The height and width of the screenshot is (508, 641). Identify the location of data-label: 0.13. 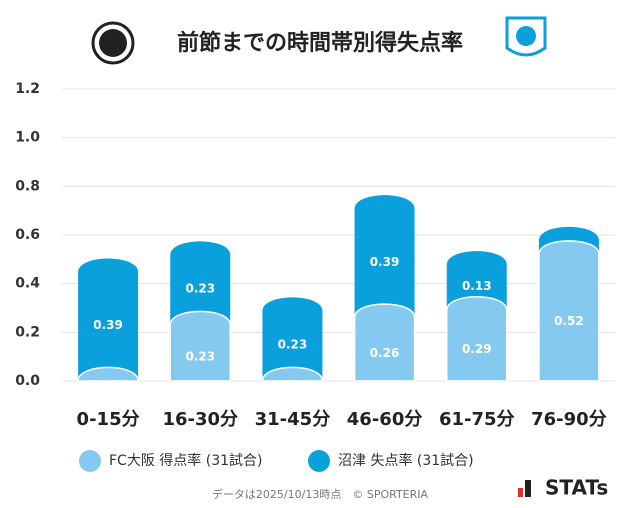
(477, 286).